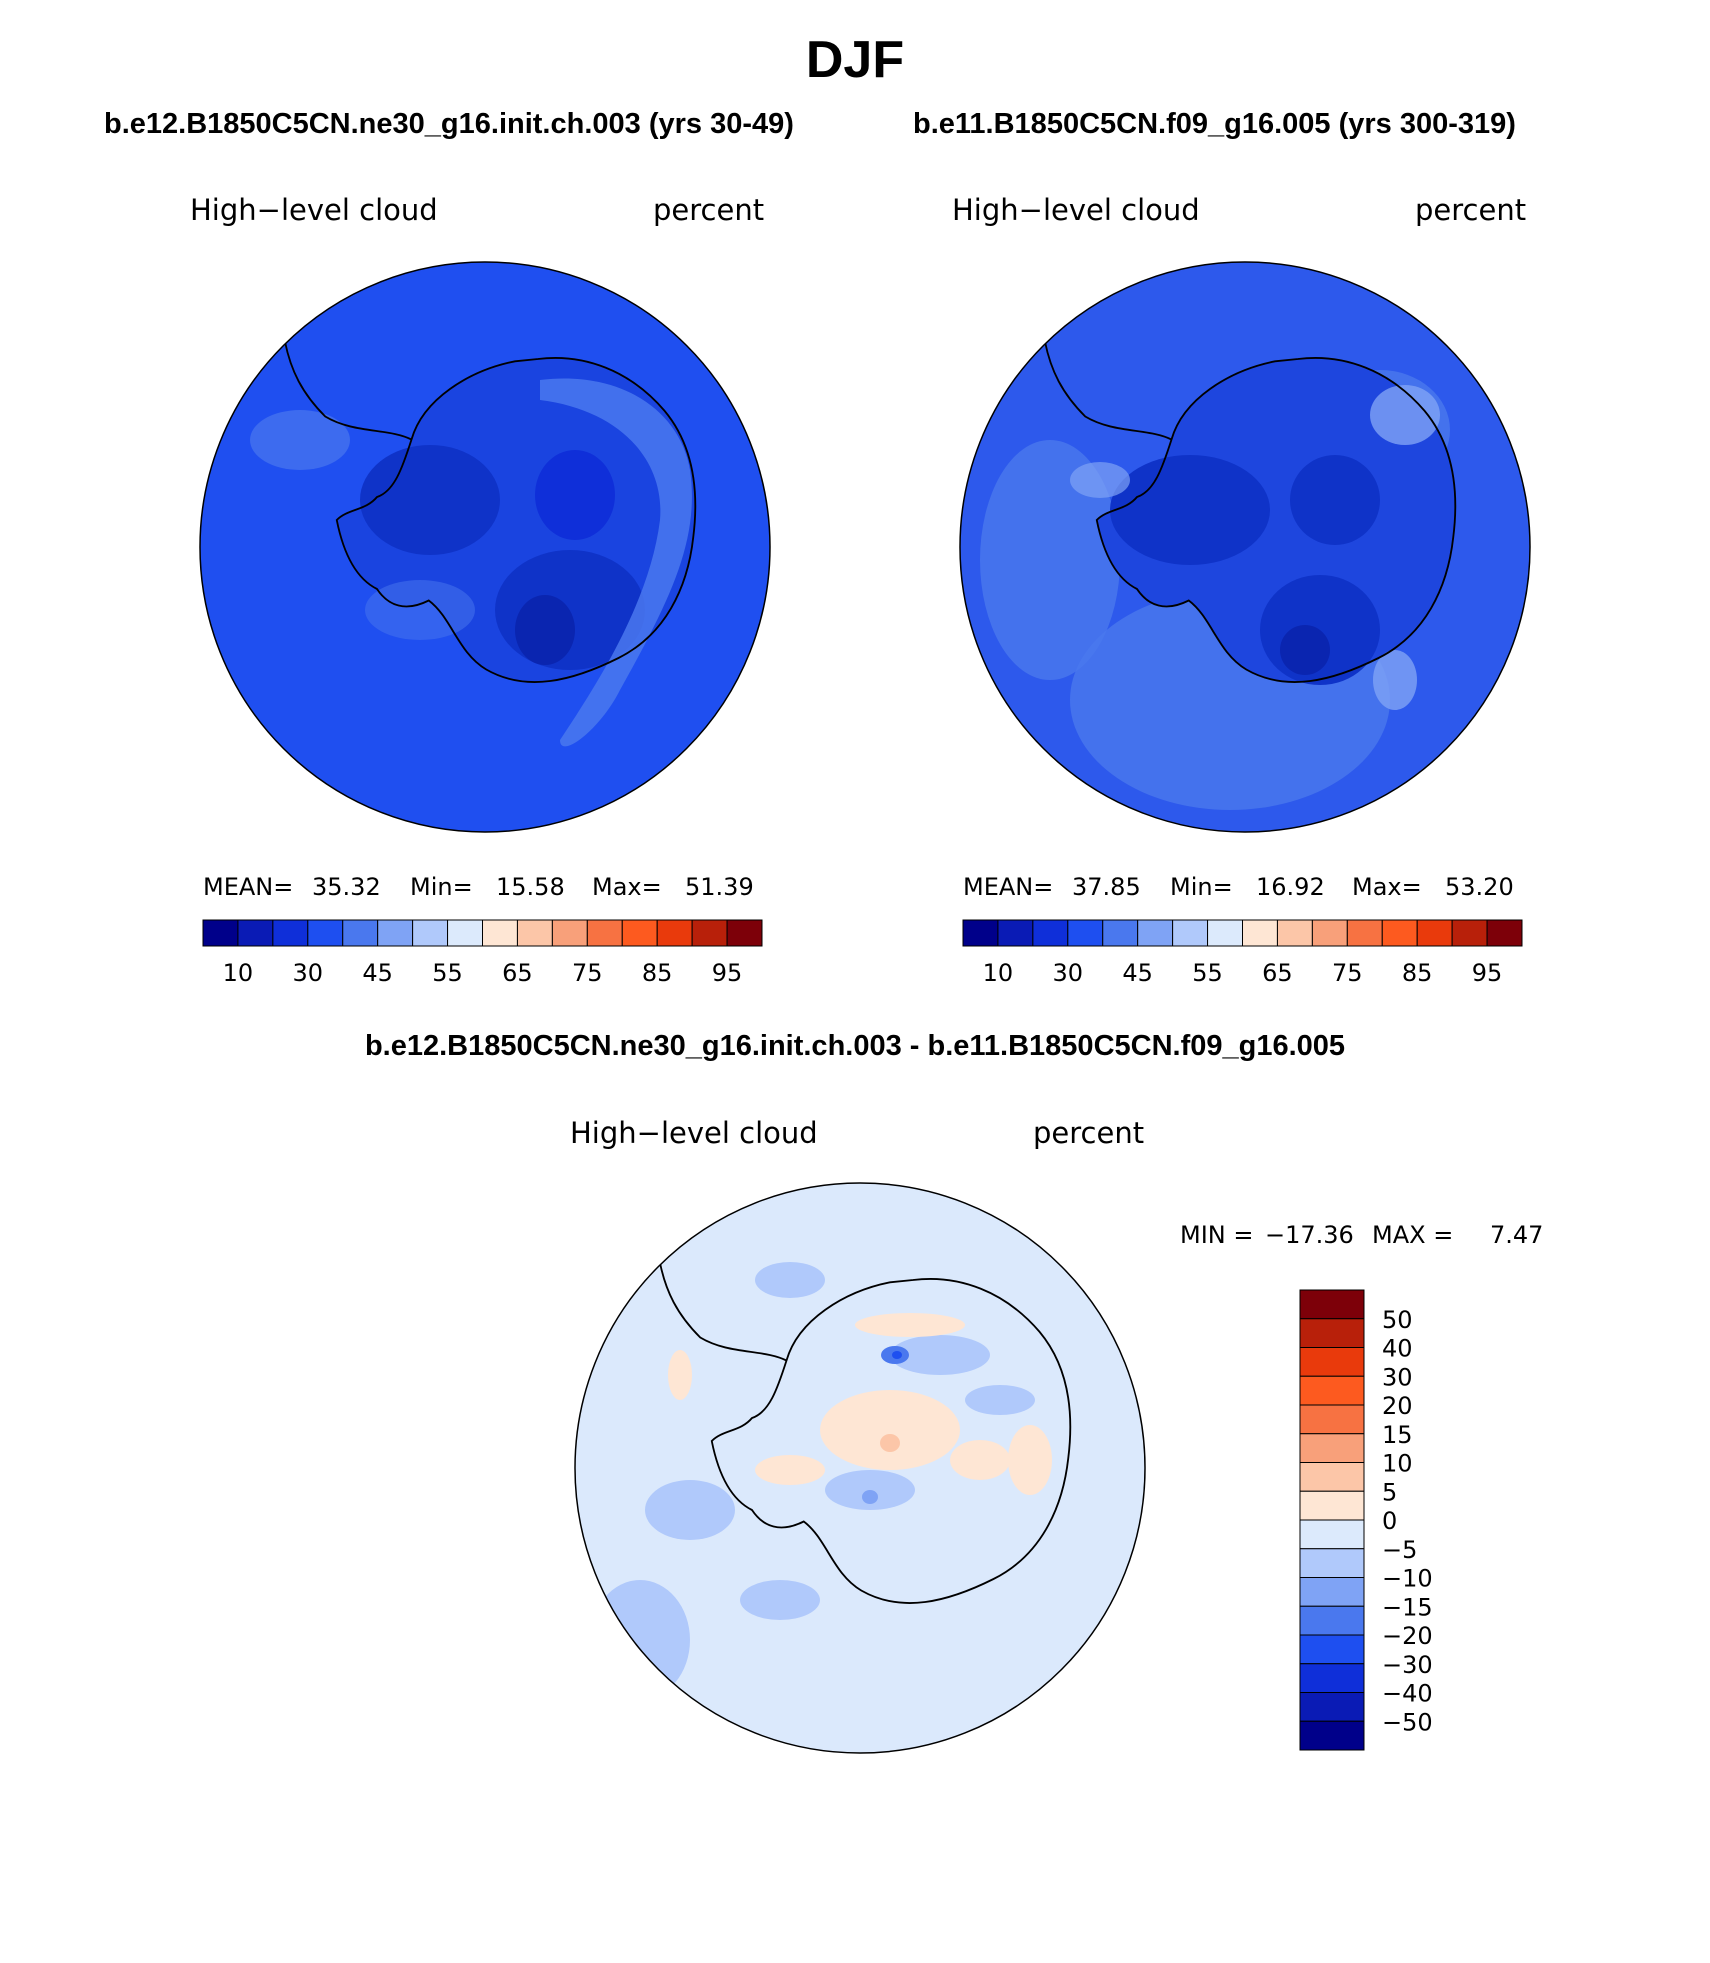  What do you see at coordinates (727, 973) in the screenshot?
I see `left-colorbar-tick-label: 95` at bounding box center [727, 973].